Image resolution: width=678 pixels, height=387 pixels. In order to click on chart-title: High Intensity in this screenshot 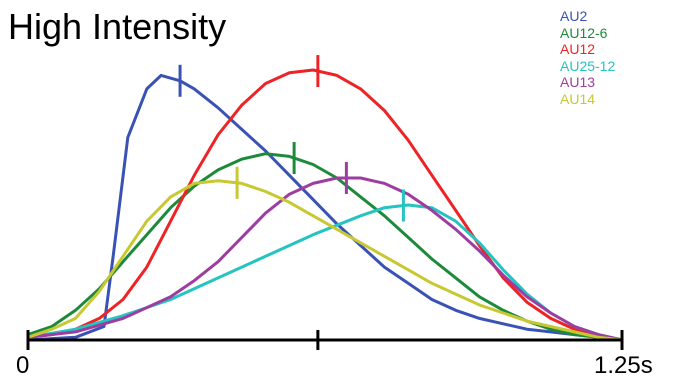, I will do `click(117, 26)`.